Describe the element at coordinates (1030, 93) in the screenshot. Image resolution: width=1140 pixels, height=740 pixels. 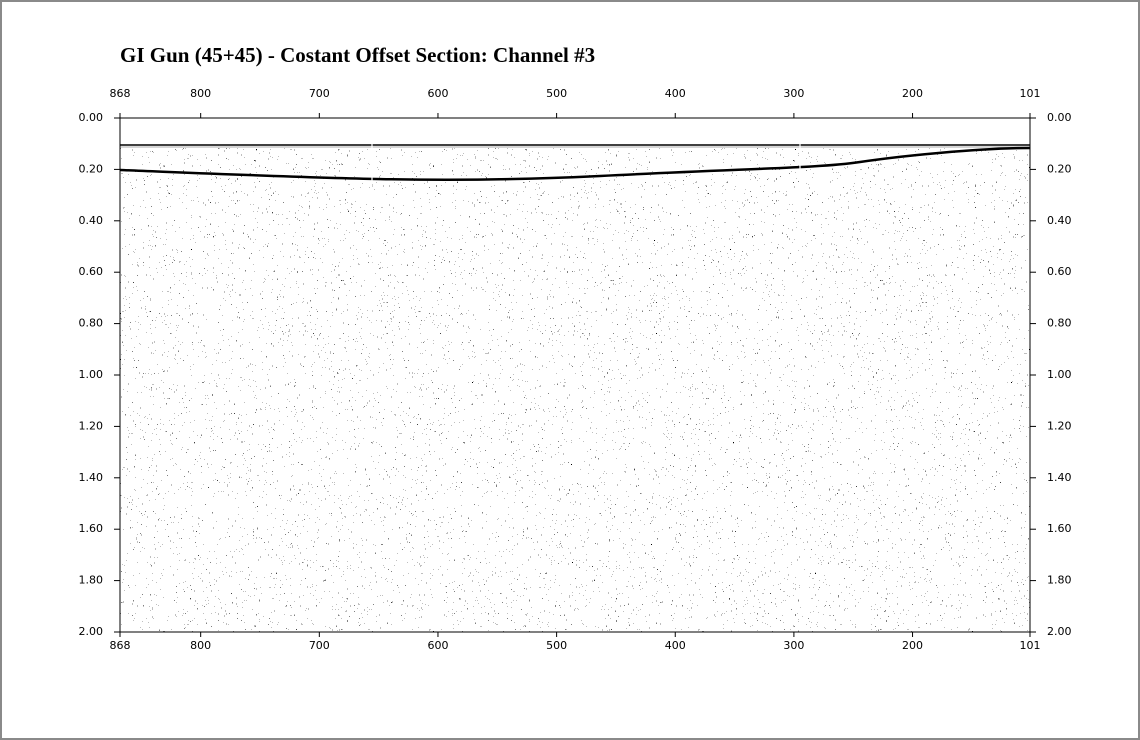
I see `x-tick-label-top: 101` at that location.